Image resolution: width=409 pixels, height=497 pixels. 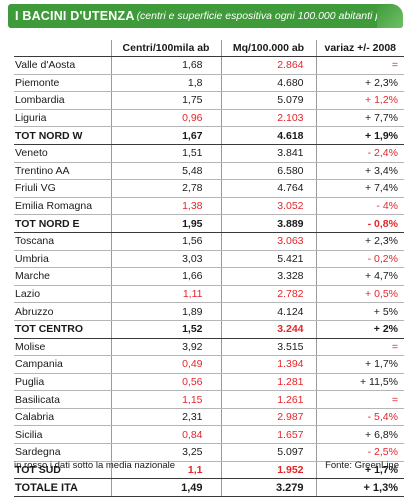 I want to click on variaz-value: - 0,8%, so click(x=359, y=223).